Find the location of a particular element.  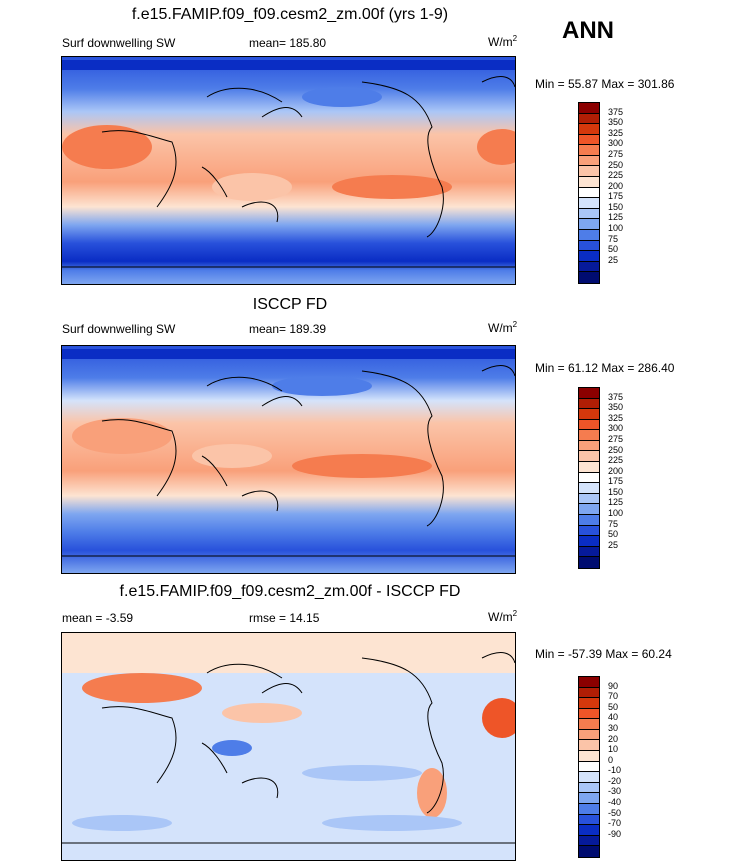

panel2-colorbar is located at coordinates (589, 478).